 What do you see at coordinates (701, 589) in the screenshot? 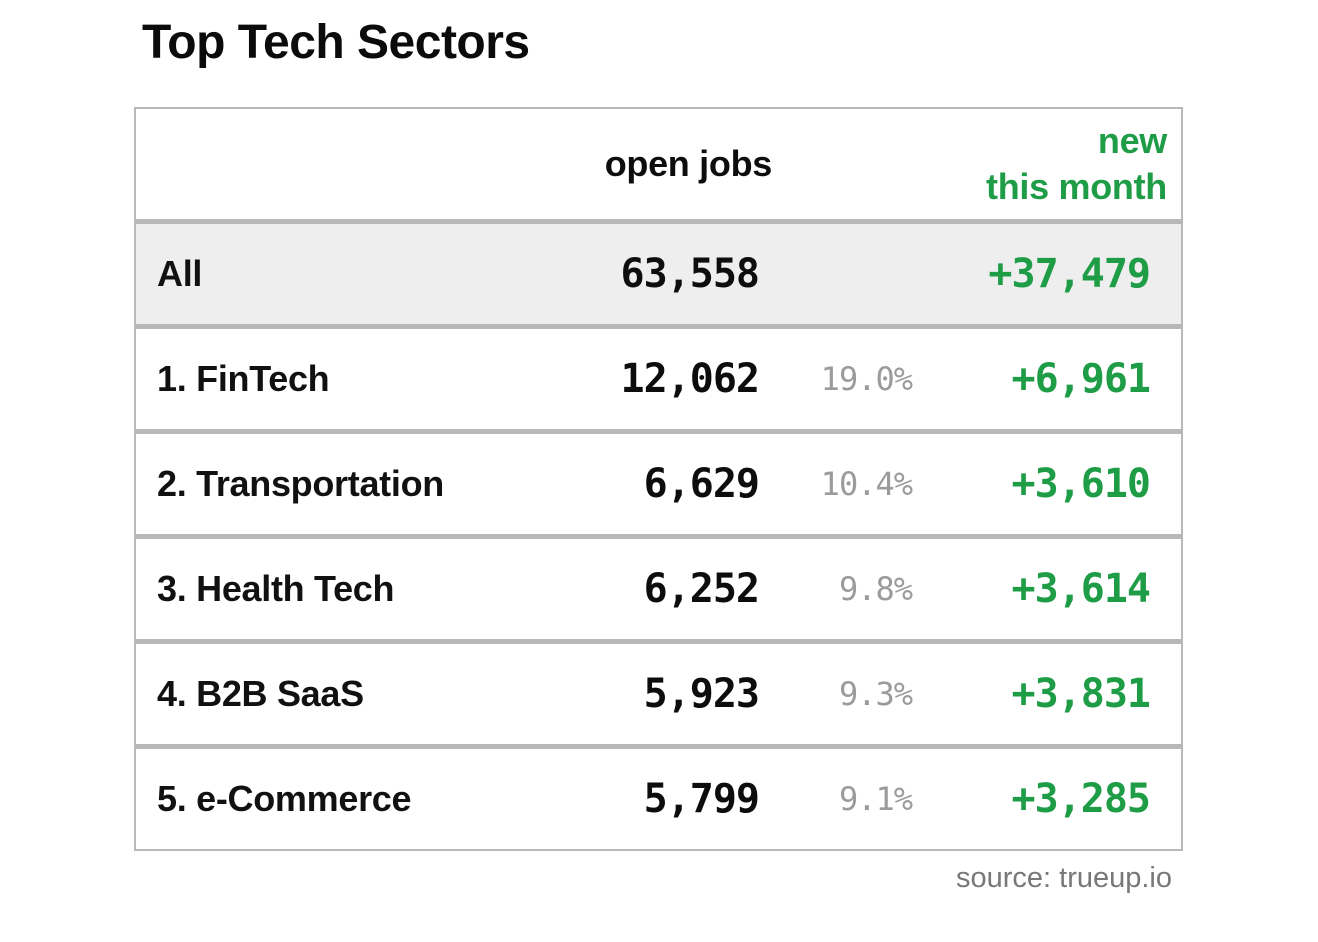
I see `open-jobs-value: 6,252` at bounding box center [701, 589].